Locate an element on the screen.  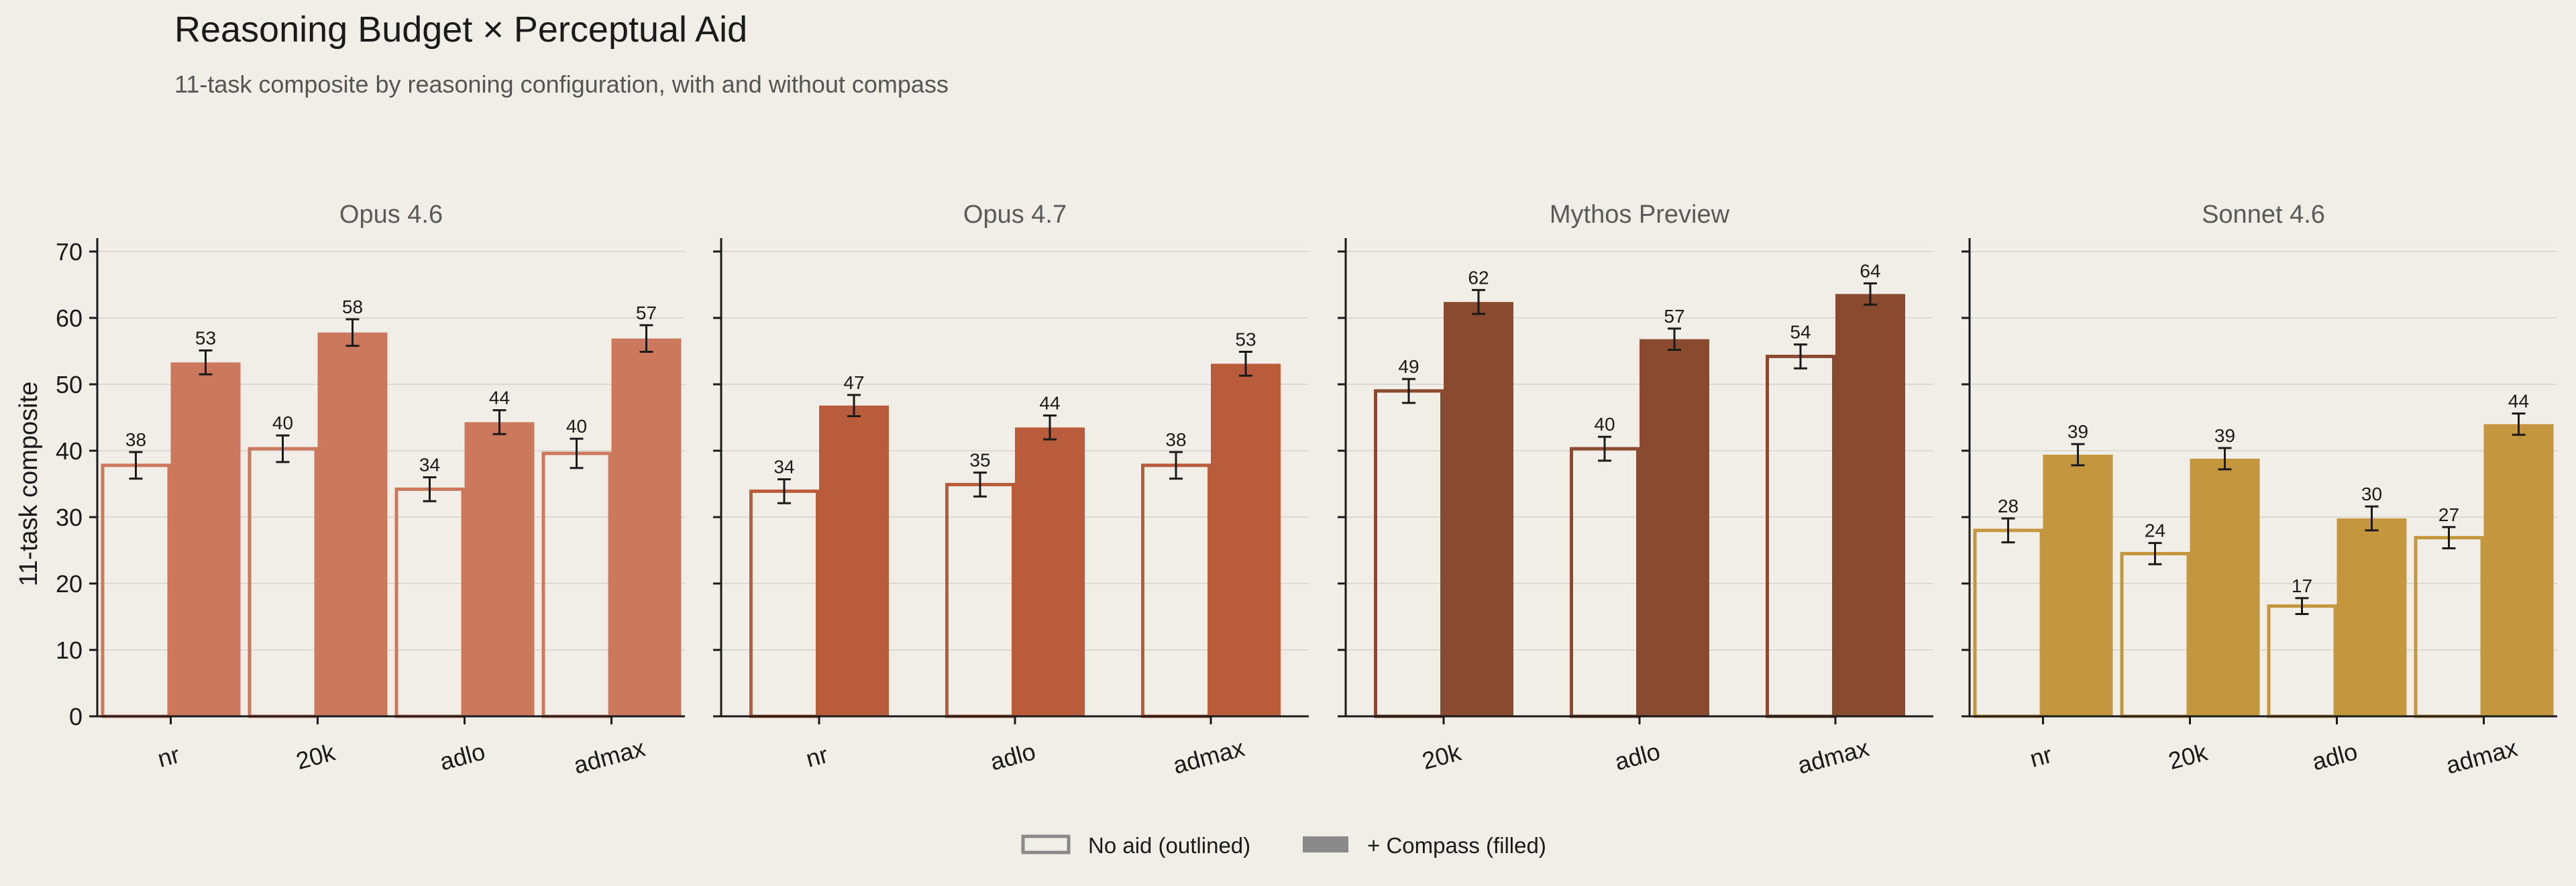
legend-swatch-filled is located at coordinates (1325, 844).